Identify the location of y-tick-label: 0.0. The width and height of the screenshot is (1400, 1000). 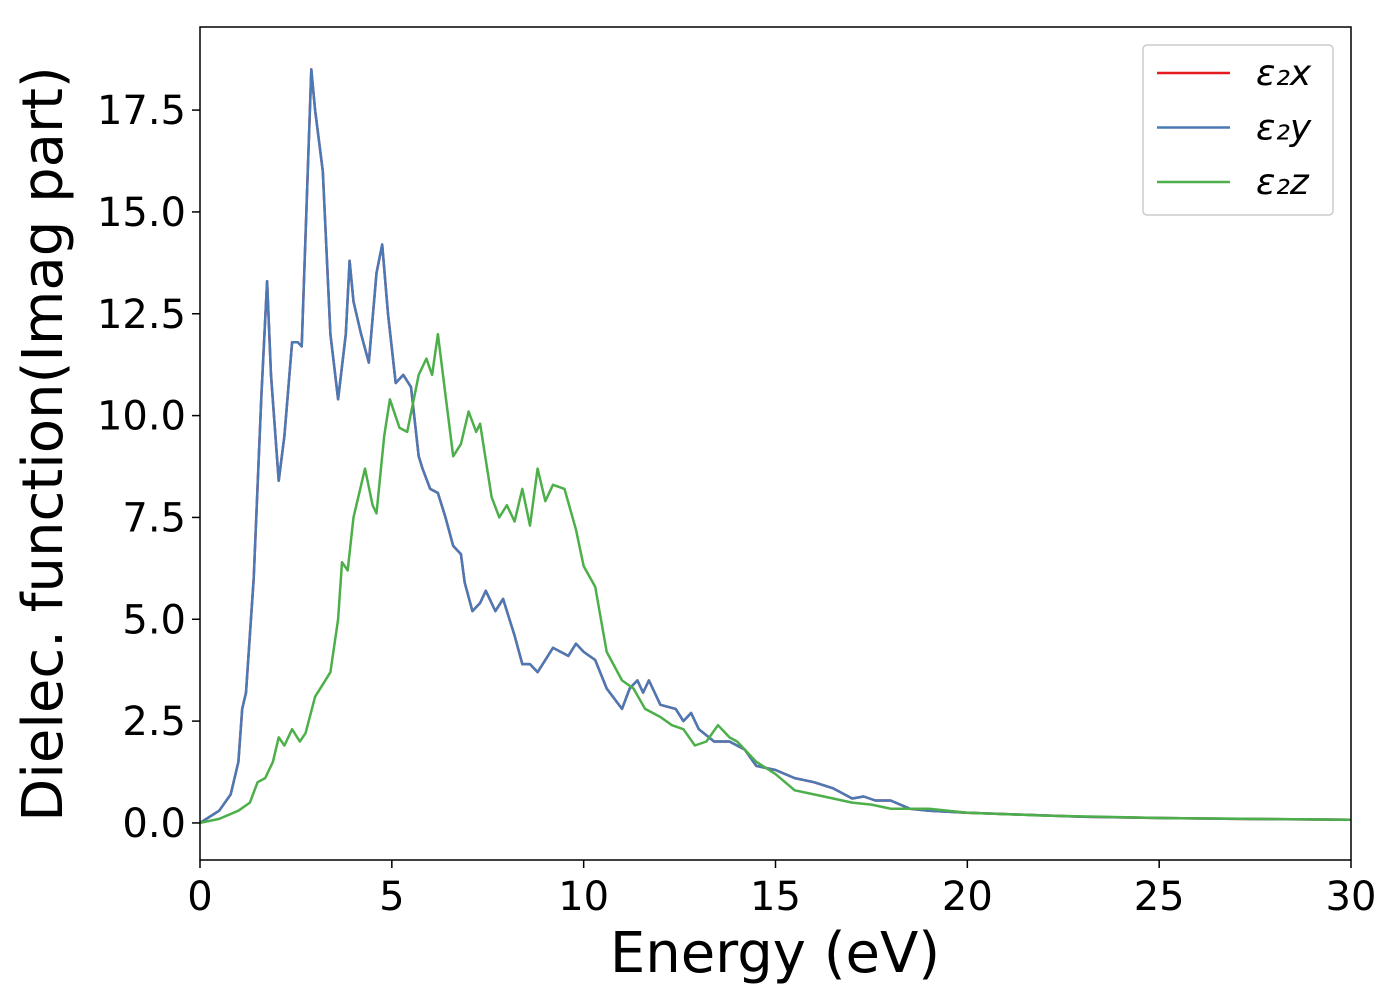
(154, 824).